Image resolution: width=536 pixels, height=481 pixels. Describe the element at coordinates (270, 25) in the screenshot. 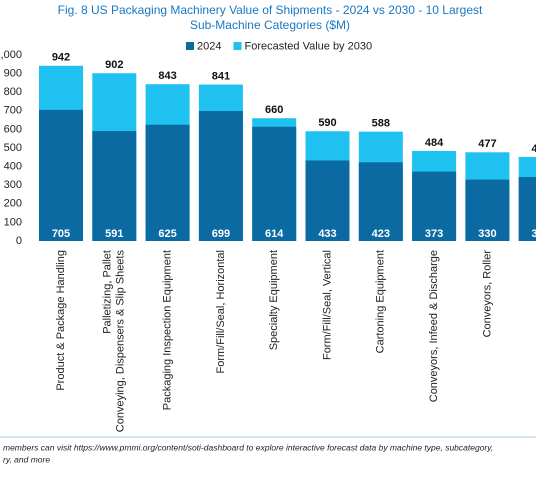

I see `chart-title: Sub-Machine Categories ($M)` at that location.